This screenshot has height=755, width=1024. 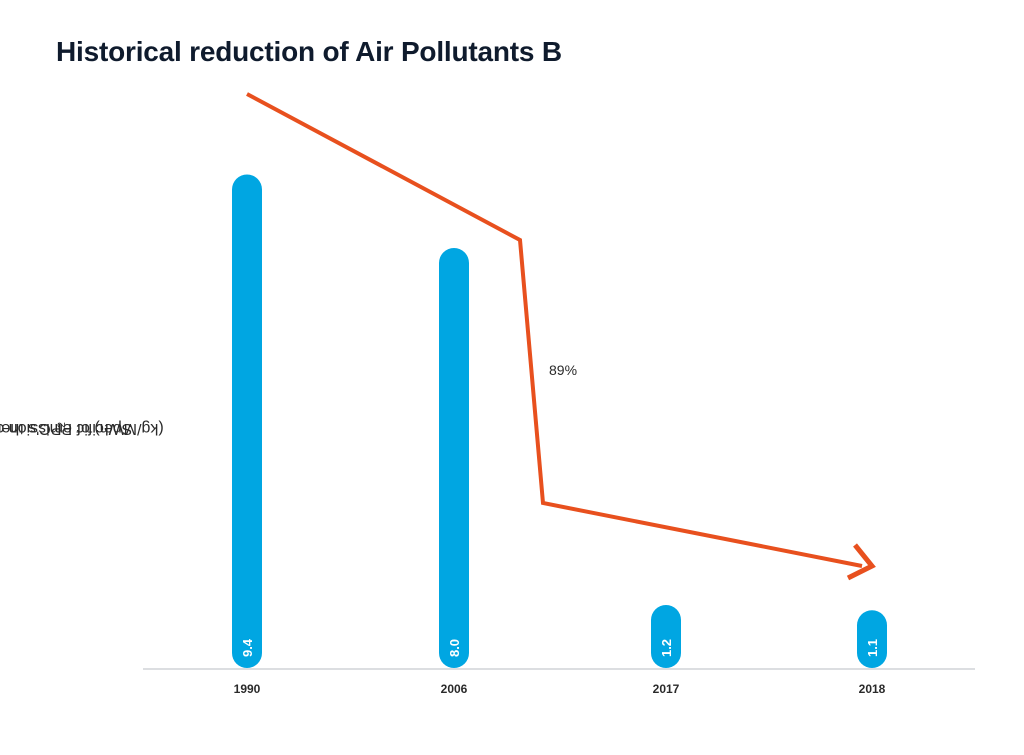 I want to click on bar-2006, so click(x=454, y=458).